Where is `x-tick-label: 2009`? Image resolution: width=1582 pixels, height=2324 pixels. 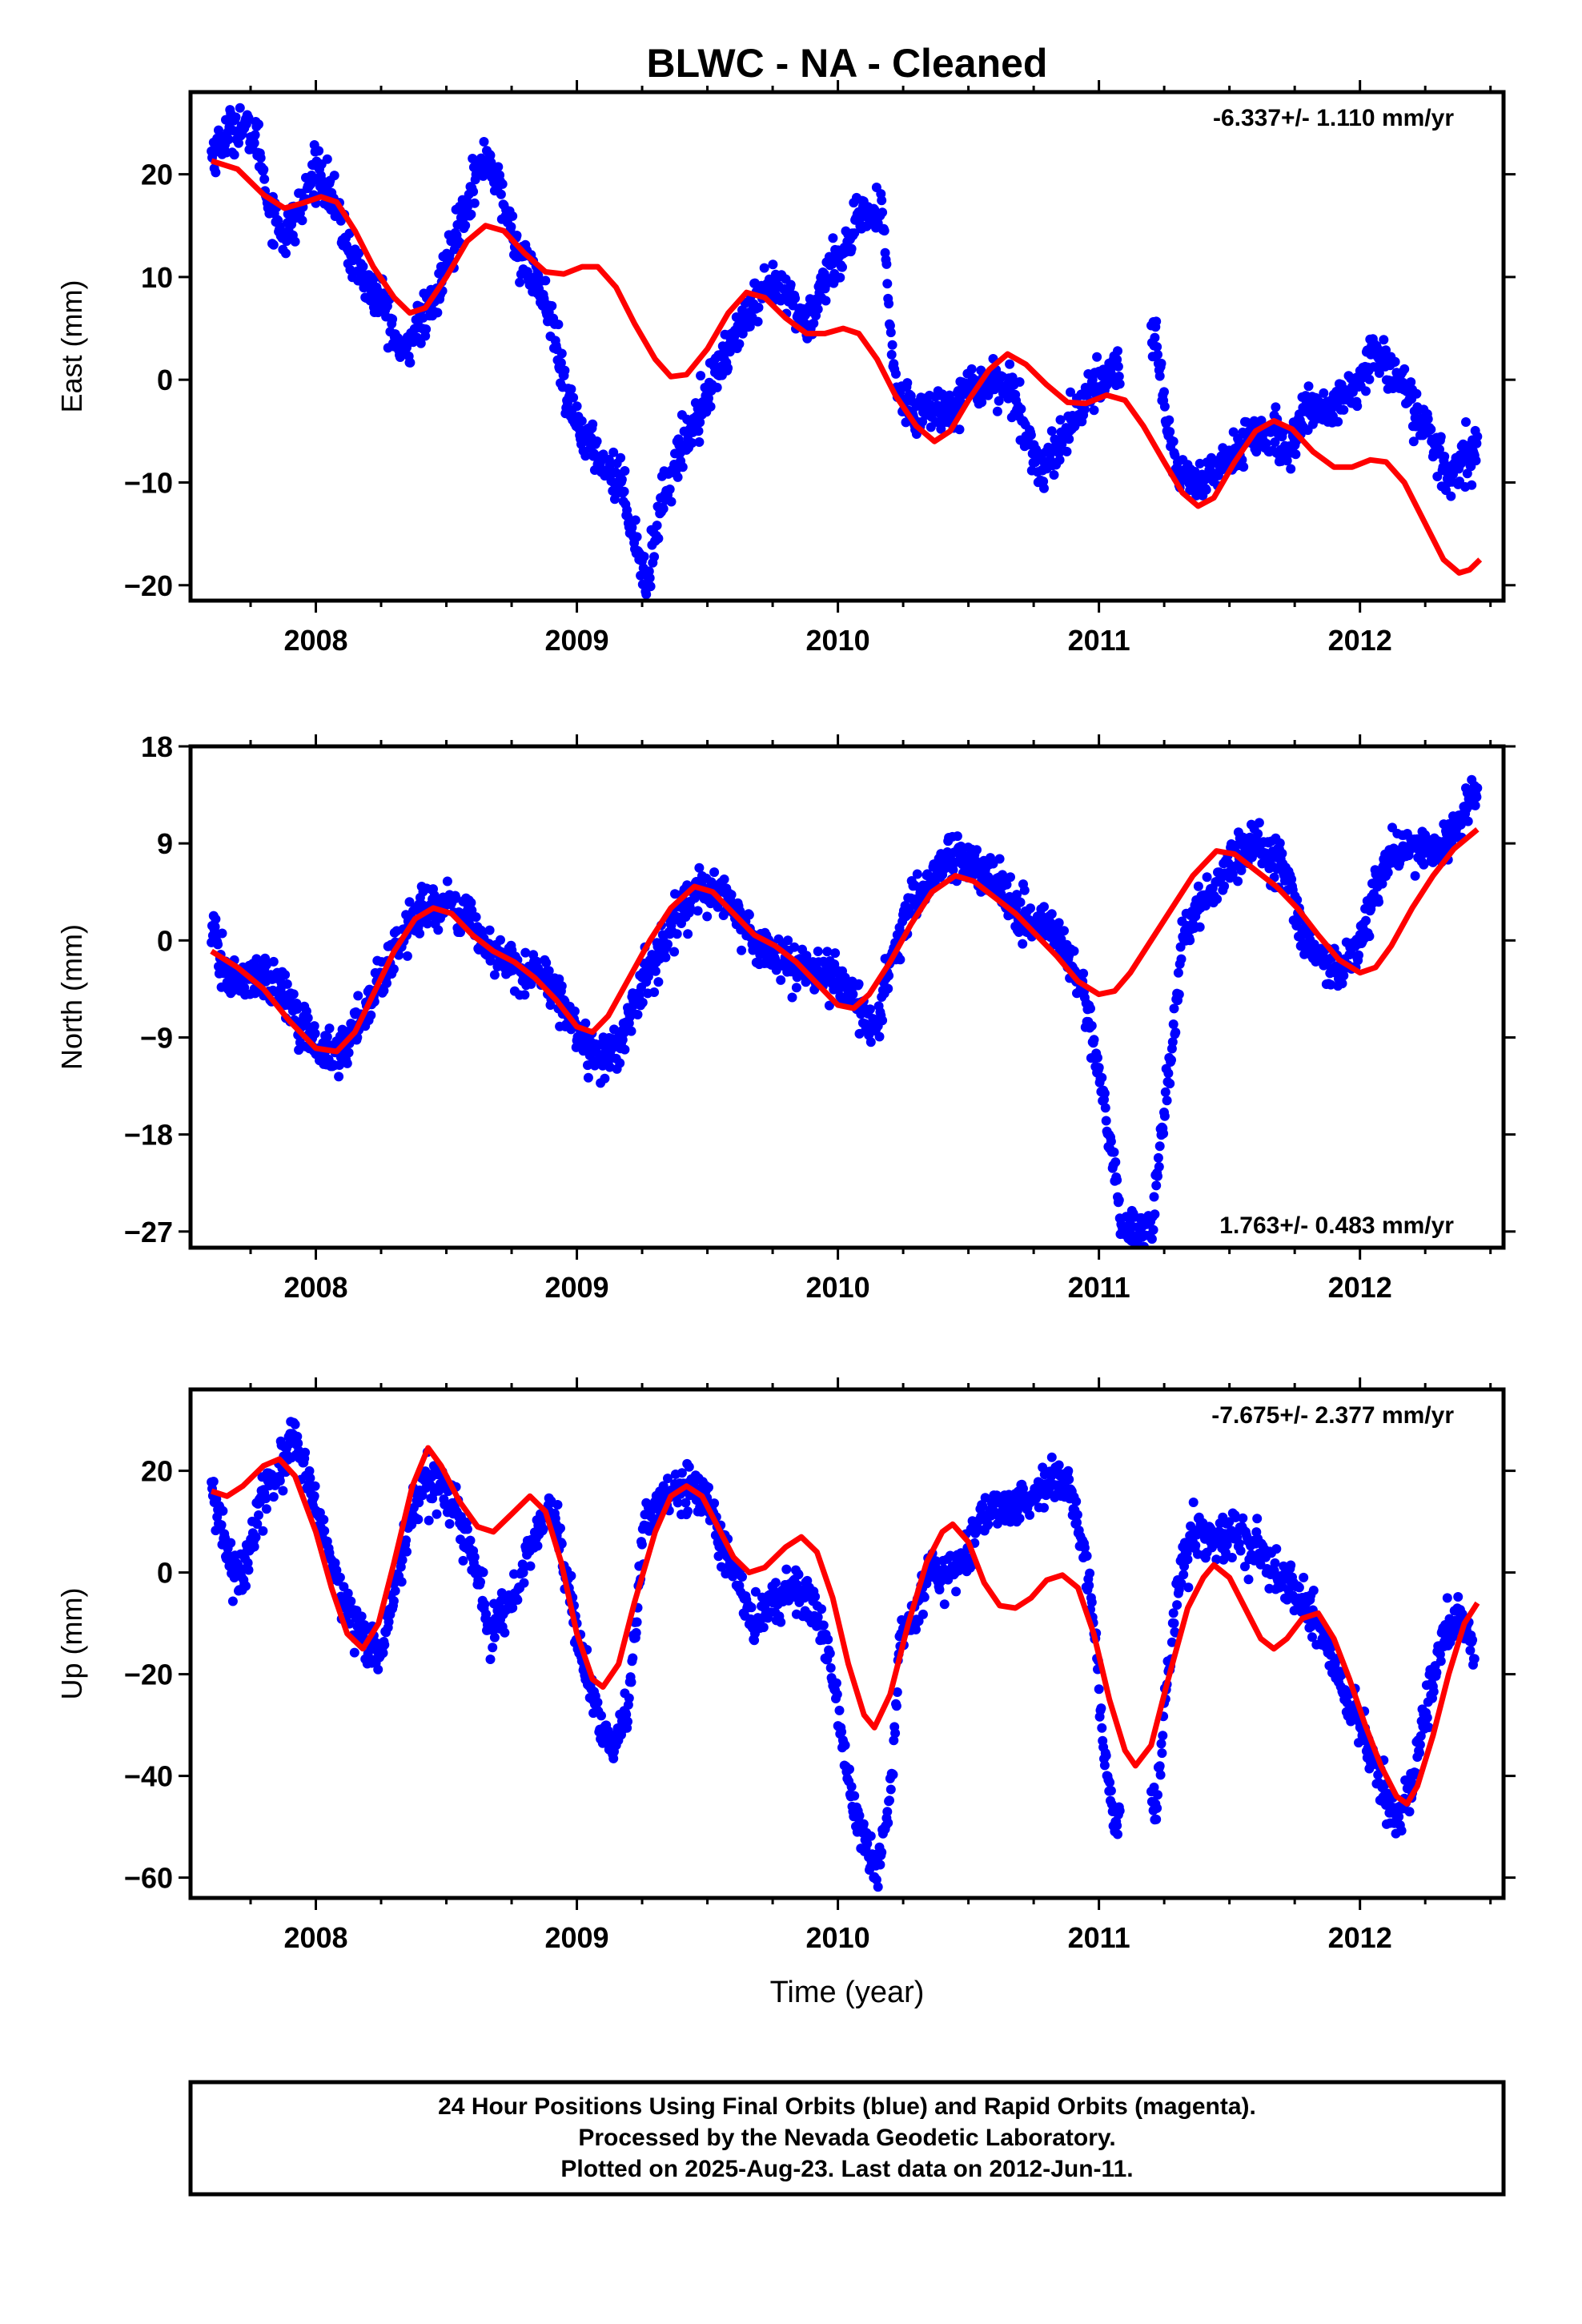 x-tick-label: 2009 is located at coordinates (576, 640).